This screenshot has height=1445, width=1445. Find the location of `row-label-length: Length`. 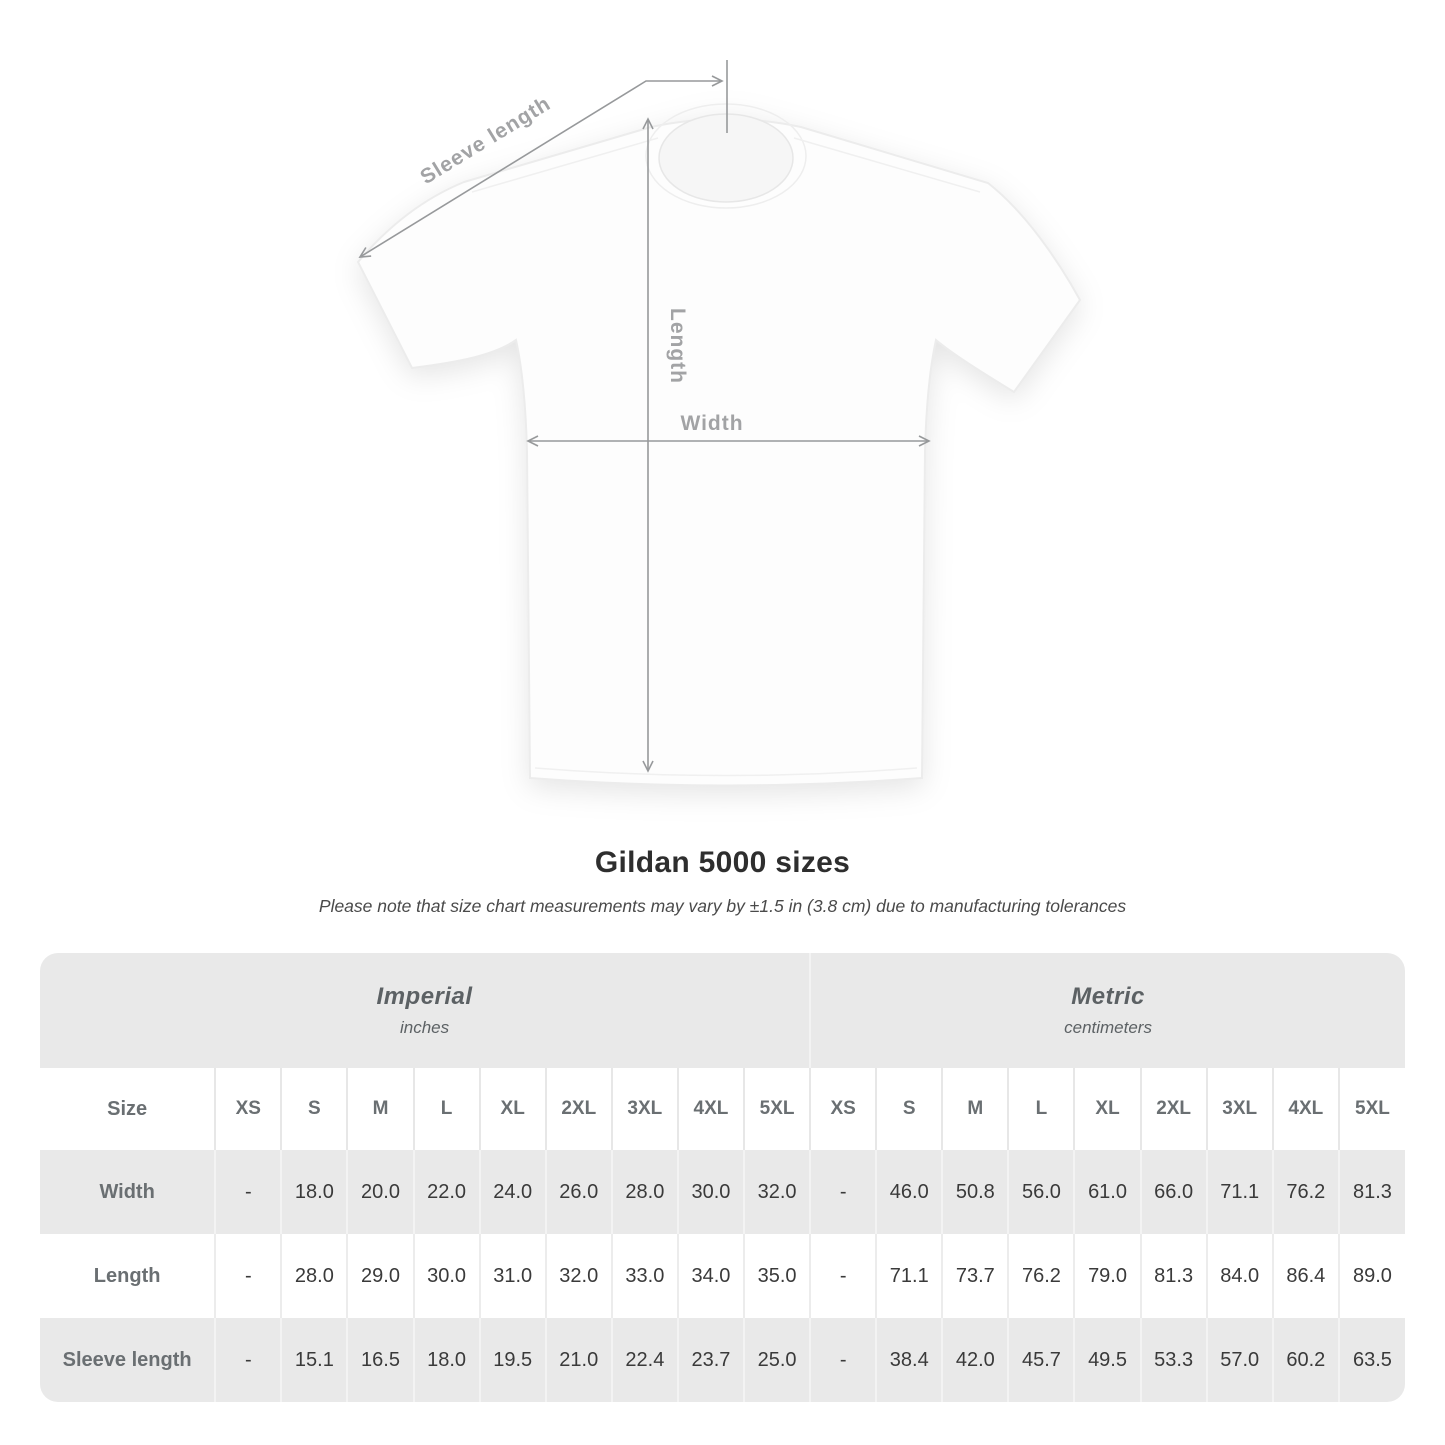

row-label-length: Length is located at coordinates (127, 1275).